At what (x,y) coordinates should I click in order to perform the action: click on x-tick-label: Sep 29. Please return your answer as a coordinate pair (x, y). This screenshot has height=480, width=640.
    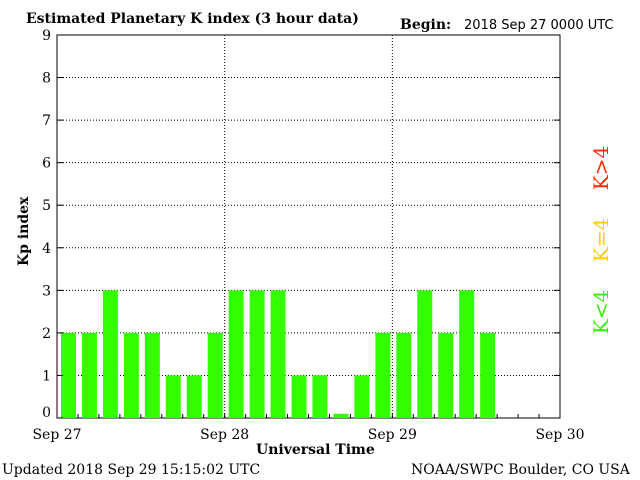
    Looking at the image, I should click on (392, 435).